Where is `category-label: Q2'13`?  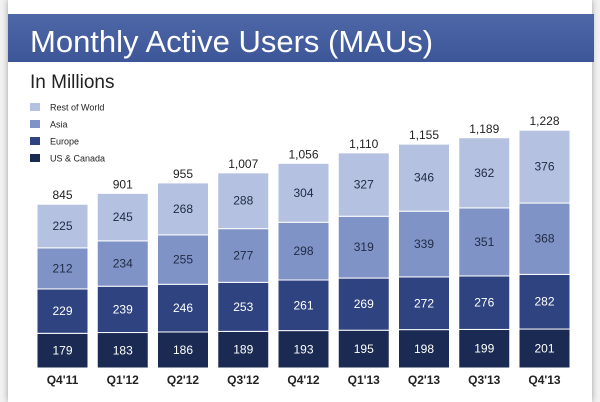 category-label: Q2'13 is located at coordinates (424, 380).